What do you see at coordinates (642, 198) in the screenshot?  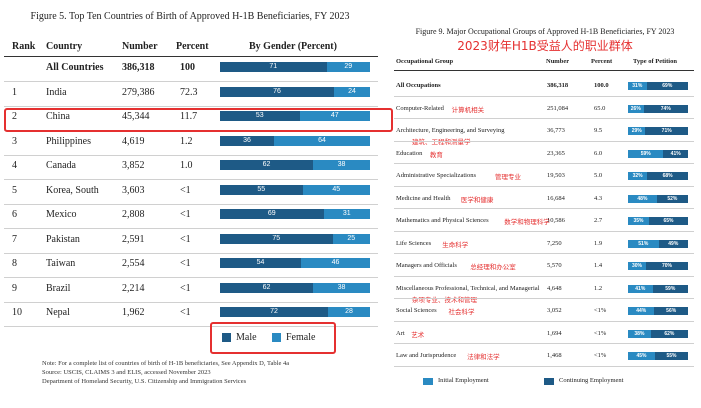 I see `initial-percent-label: 48%` at bounding box center [642, 198].